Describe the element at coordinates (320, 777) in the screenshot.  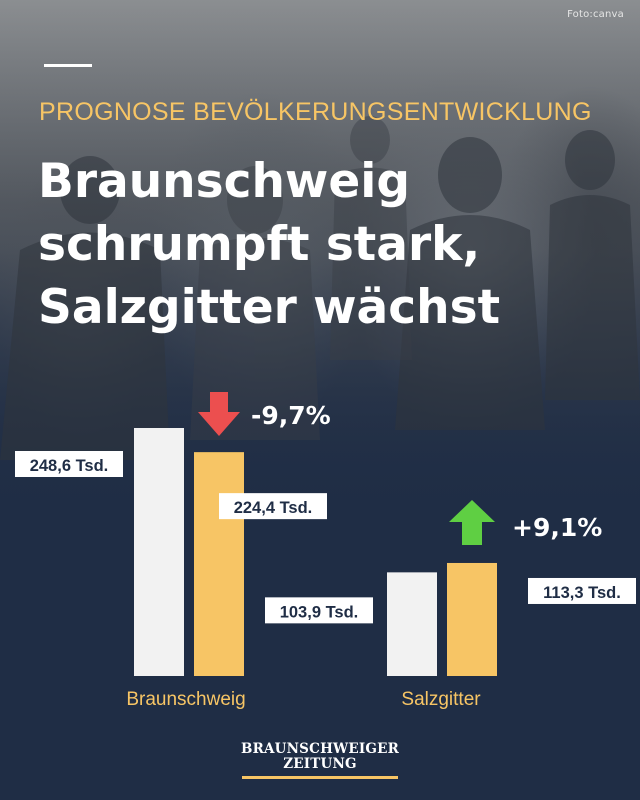
I see `brand-rule` at that location.